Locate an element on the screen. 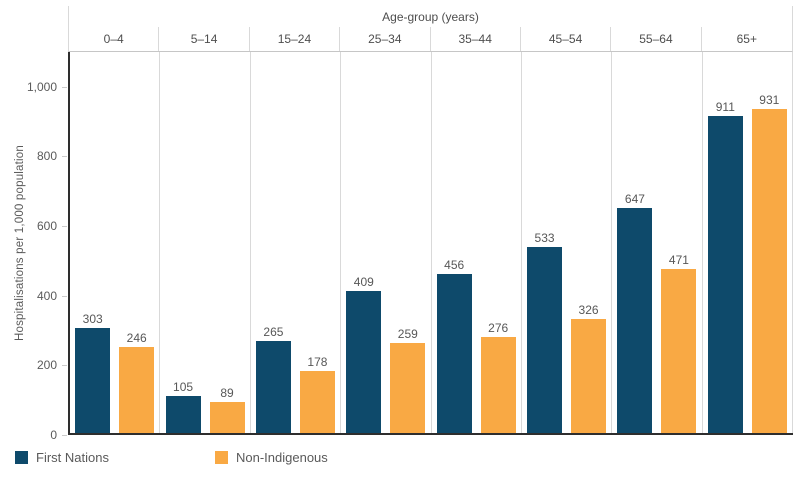 This screenshot has height=480, width=800. bar-with-label: 456 is located at coordinates (454, 345).